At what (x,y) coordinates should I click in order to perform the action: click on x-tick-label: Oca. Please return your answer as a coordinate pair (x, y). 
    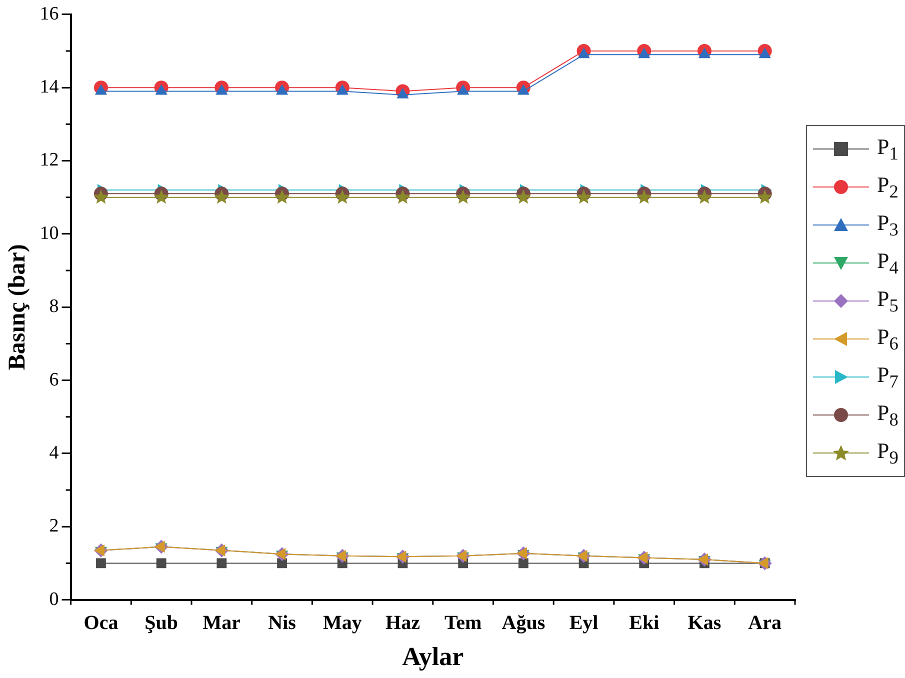
    Looking at the image, I should click on (101, 623).